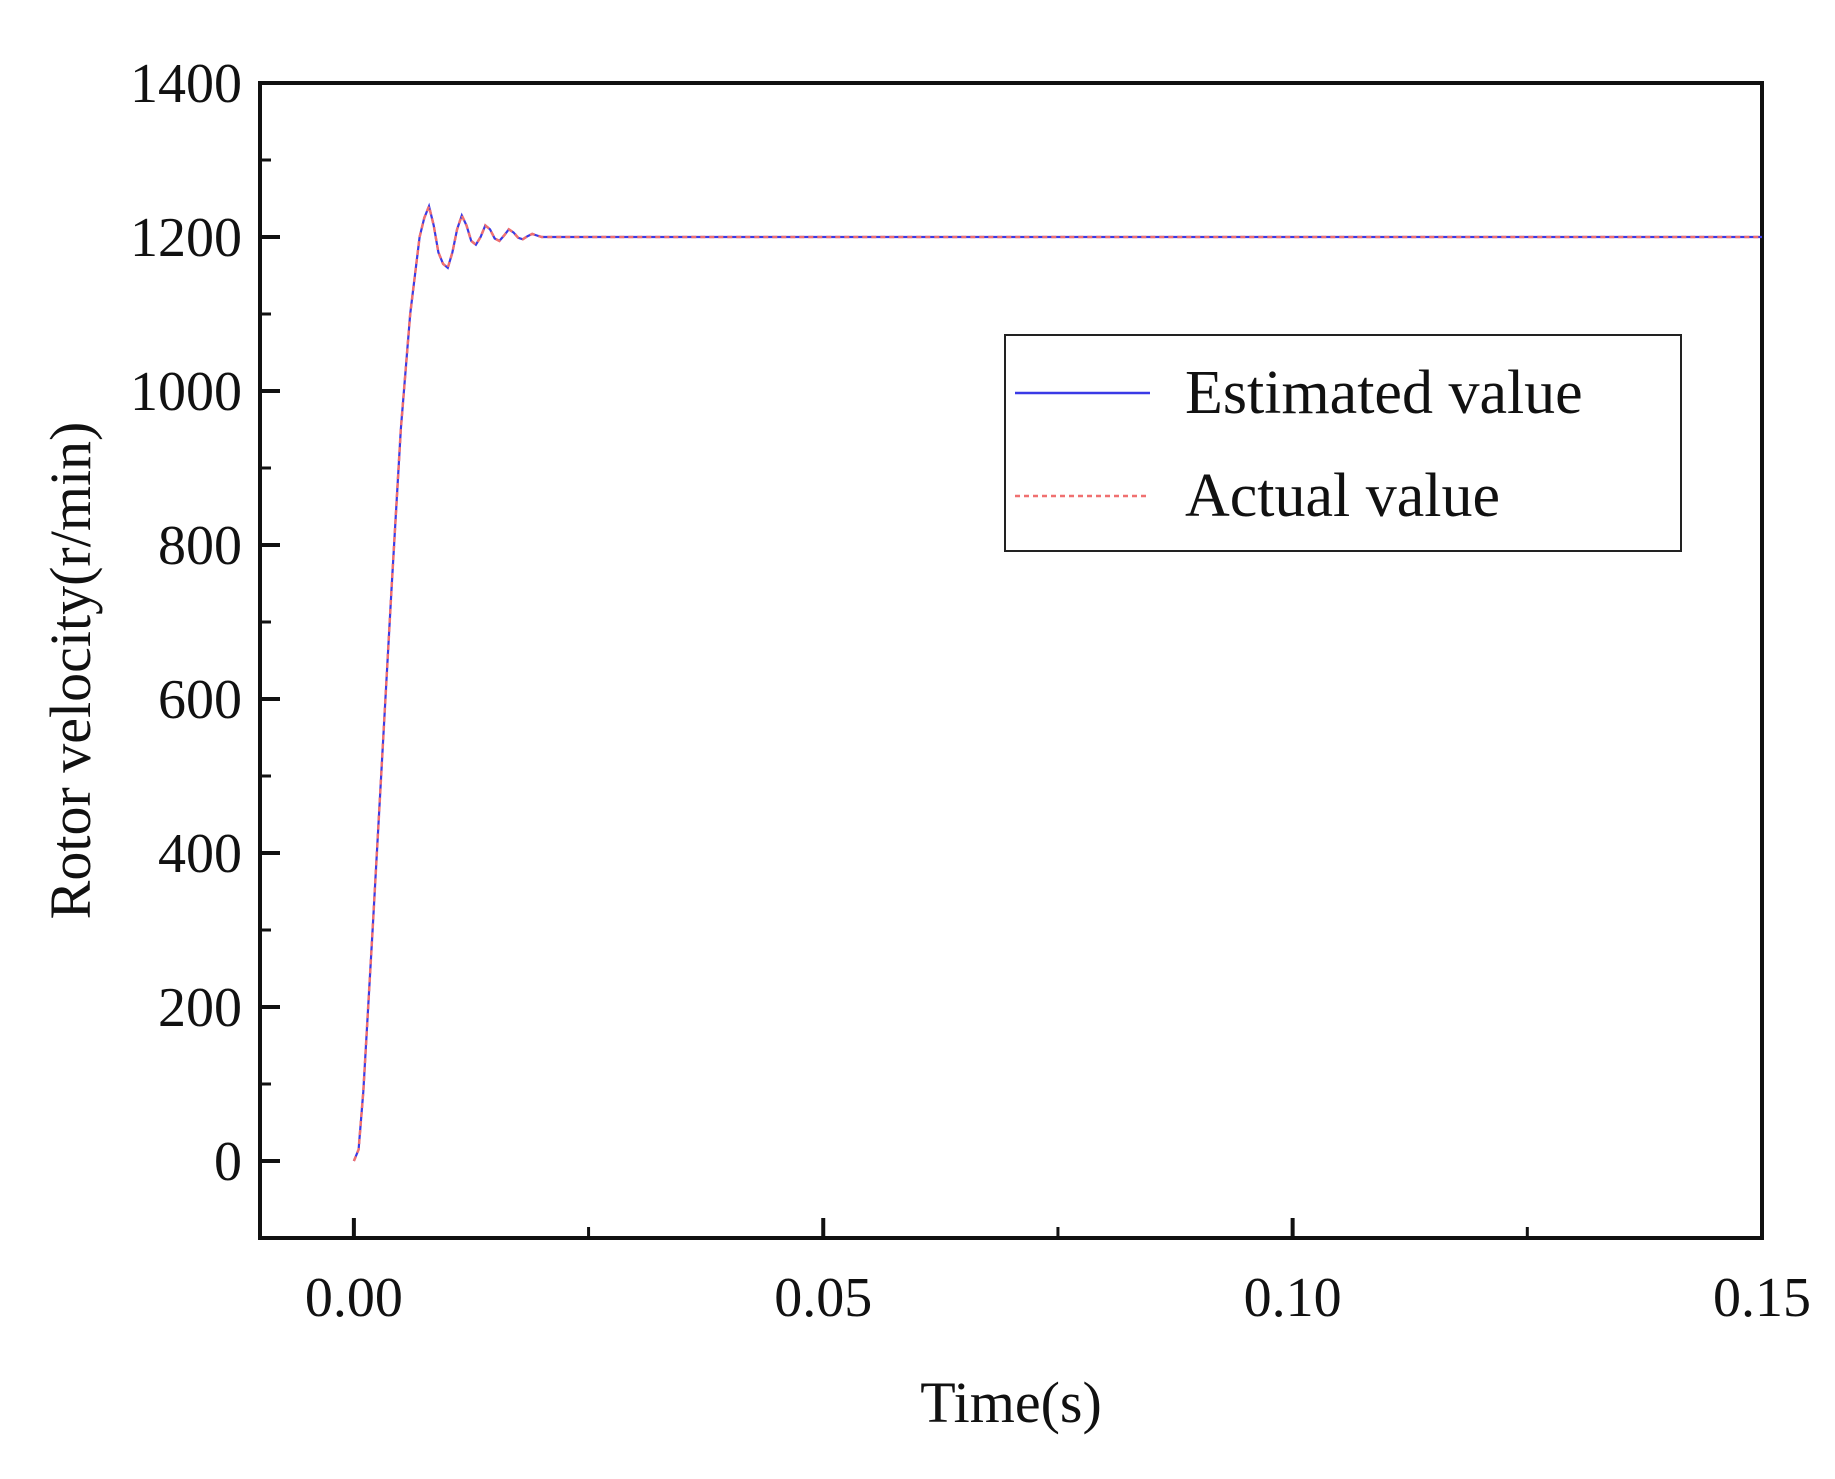  Describe the element at coordinates (186, 238) in the screenshot. I see `y-tick-label: 1200` at that location.